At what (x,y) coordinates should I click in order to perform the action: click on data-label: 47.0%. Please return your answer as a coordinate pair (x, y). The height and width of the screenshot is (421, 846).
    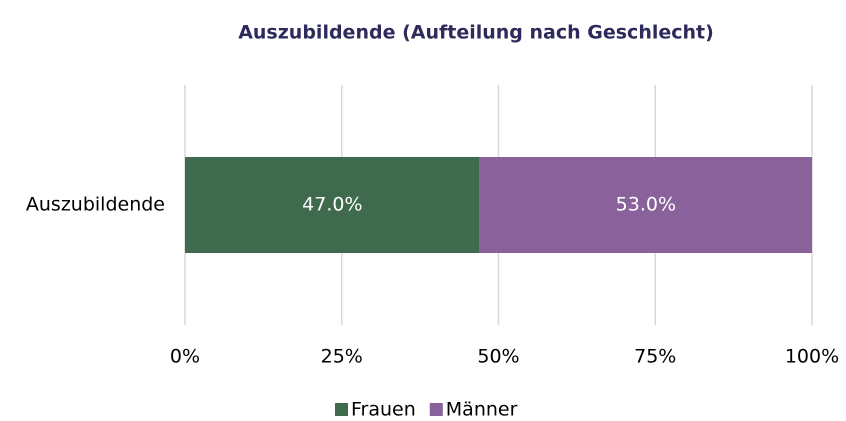
    Looking at the image, I should click on (332, 205).